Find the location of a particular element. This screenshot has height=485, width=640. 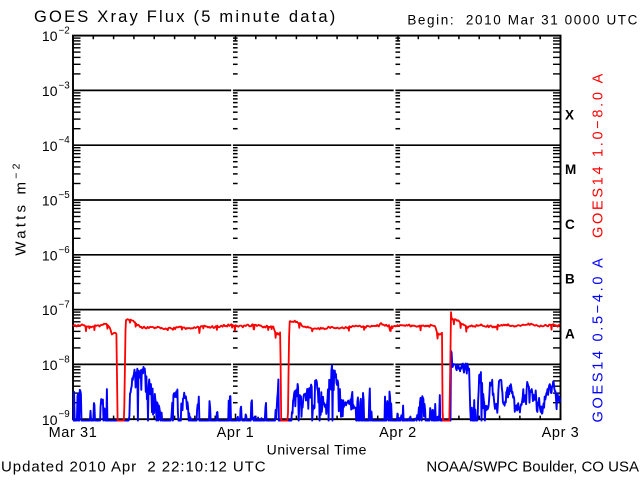

svg-text: −2 is located at coordinates (64, 31).